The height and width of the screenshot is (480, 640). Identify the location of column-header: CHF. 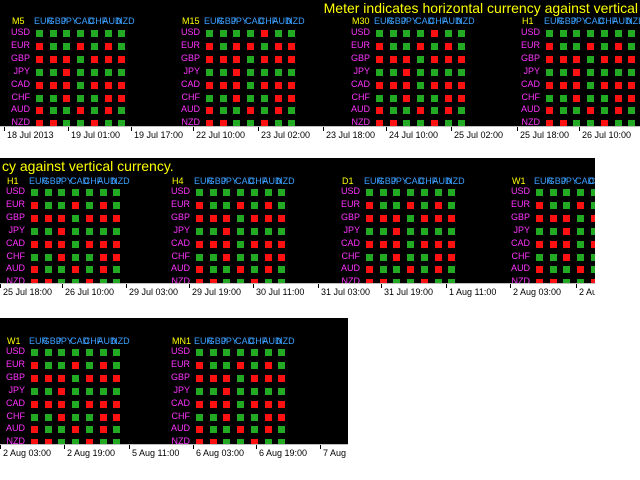
(93, 181).